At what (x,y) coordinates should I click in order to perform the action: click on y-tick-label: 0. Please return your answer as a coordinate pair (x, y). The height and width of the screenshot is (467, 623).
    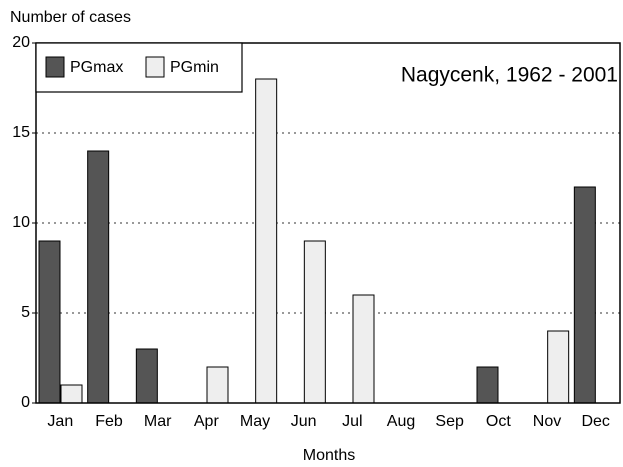
    Looking at the image, I should click on (25, 402).